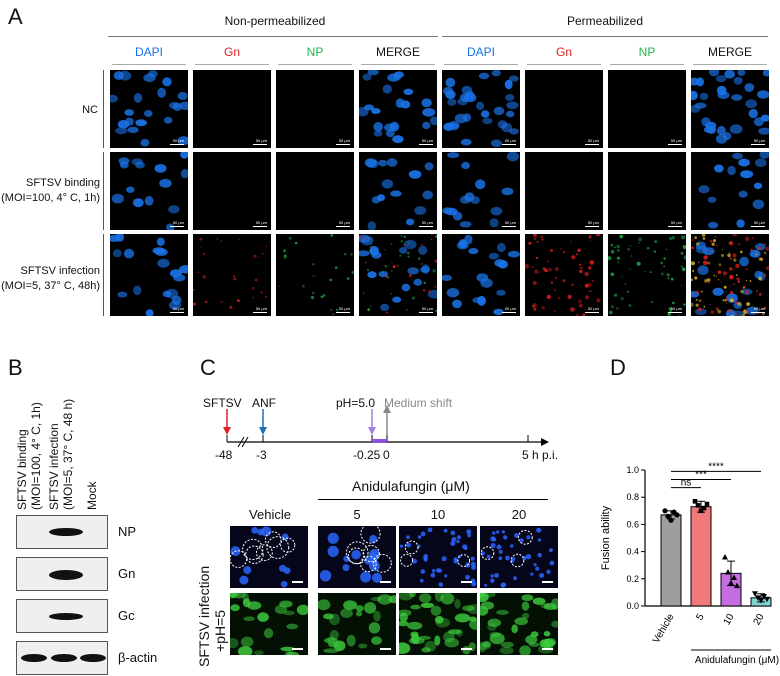 The width and height of the screenshot is (780, 676). What do you see at coordinates (386, 426) in the screenshot?
I see `timeline` at bounding box center [386, 426].